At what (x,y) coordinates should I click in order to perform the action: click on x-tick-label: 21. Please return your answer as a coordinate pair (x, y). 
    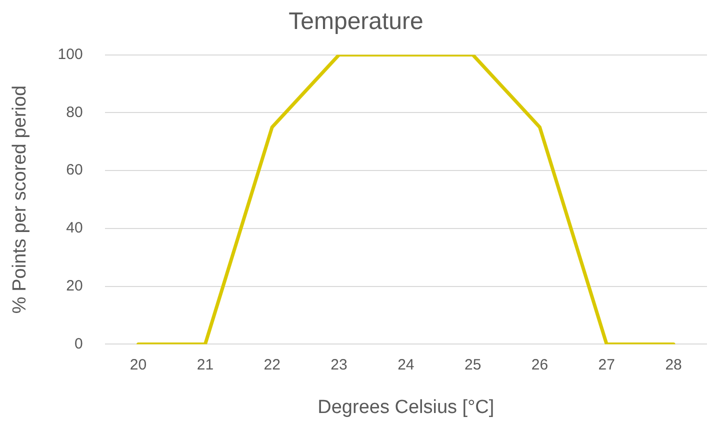
    Looking at the image, I should click on (205, 365).